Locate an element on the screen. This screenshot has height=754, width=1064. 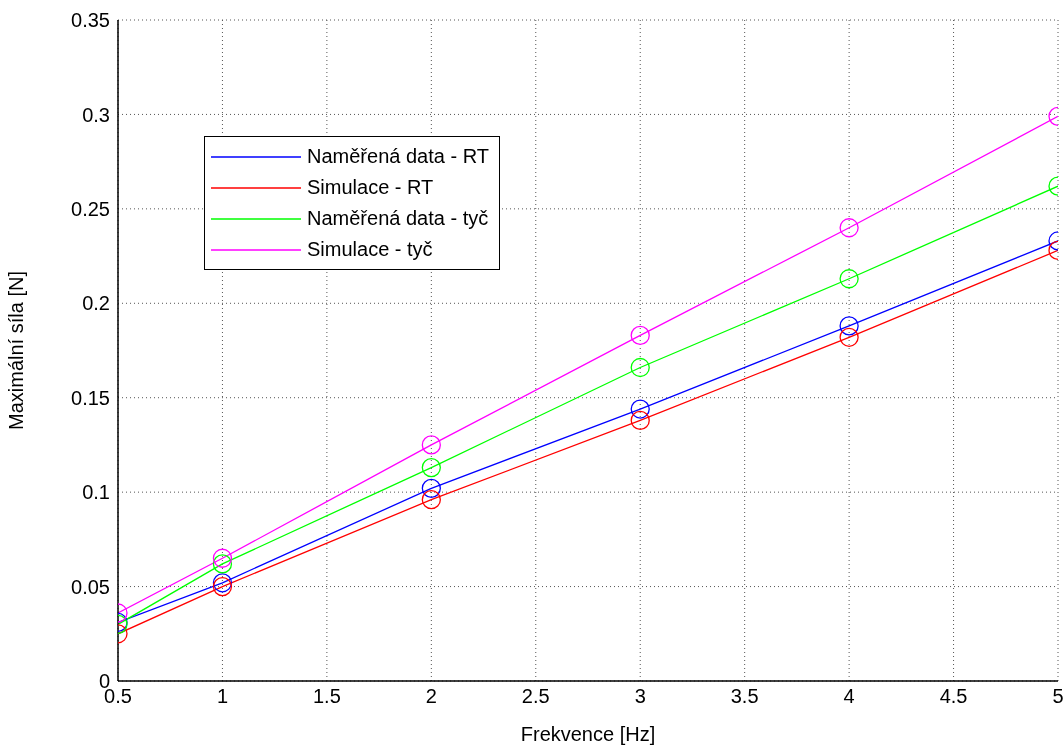
legend-label: Simulace - tyč is located at coordinates (370, 249).